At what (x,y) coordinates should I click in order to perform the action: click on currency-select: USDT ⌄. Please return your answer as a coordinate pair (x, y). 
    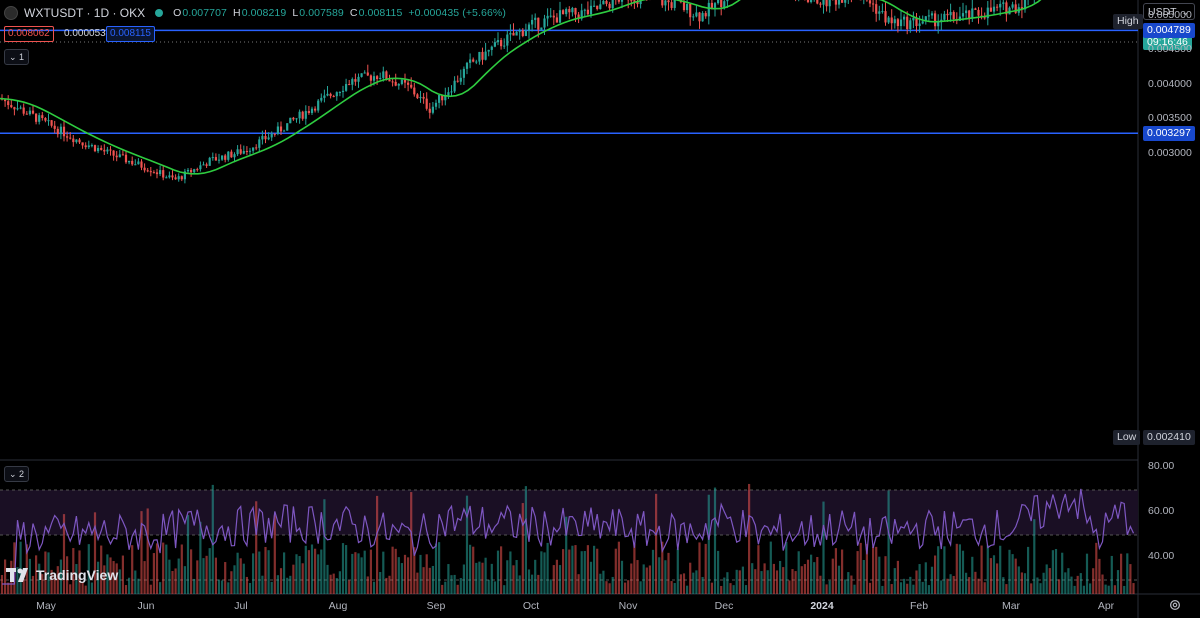
    Looking at the image, I should click on (1169, 11).